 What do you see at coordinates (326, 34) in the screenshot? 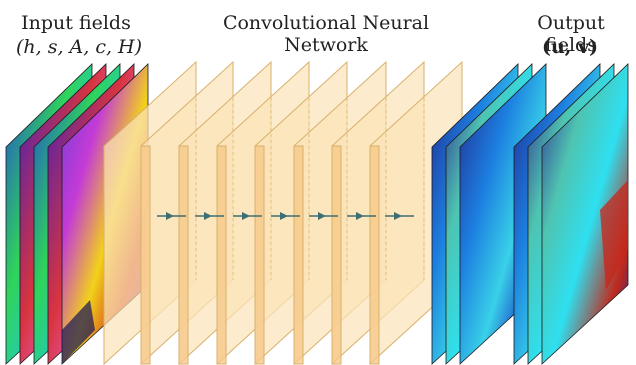
I see `cnn-title: Convolutional Neural Network` at bounding box center [326, 34].